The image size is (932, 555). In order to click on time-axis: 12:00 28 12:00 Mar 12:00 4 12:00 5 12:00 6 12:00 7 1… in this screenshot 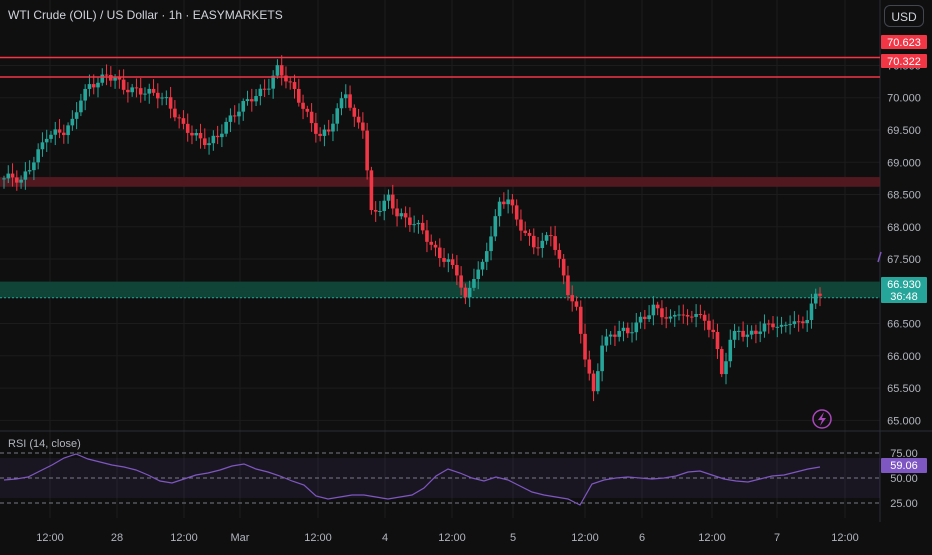, I will do `click(447, 538)`.